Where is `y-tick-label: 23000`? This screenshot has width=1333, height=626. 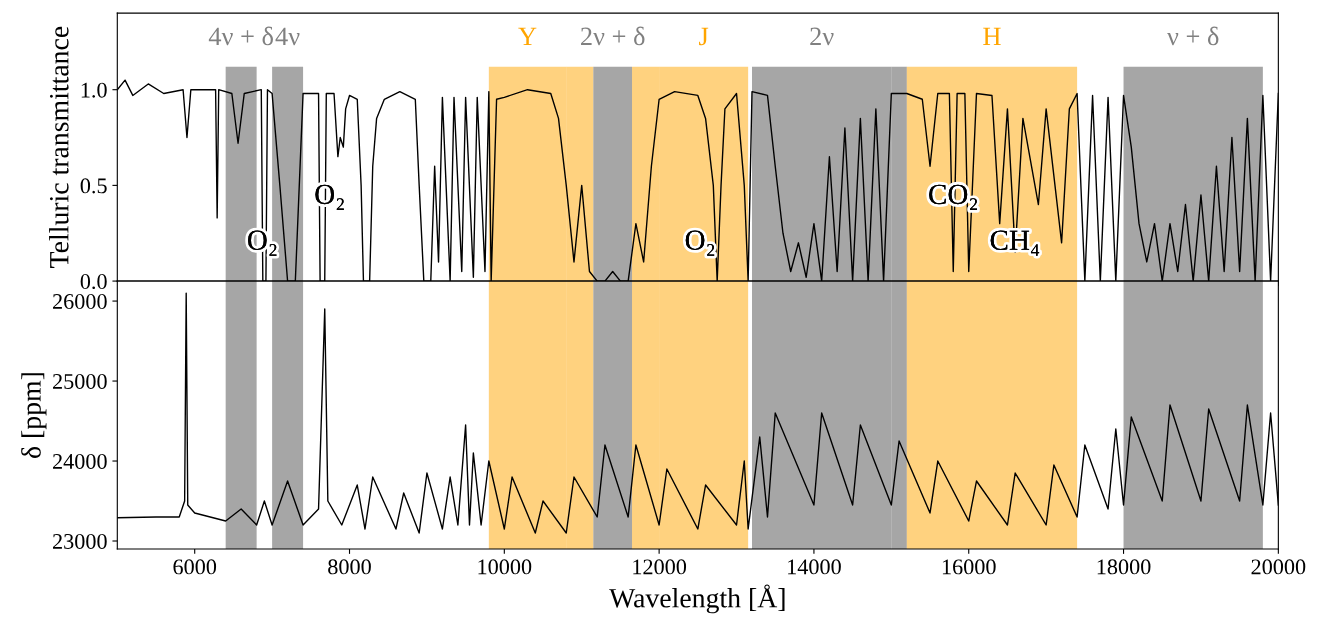 y-tick-label: 23000 is located at coordinates (80, 541).